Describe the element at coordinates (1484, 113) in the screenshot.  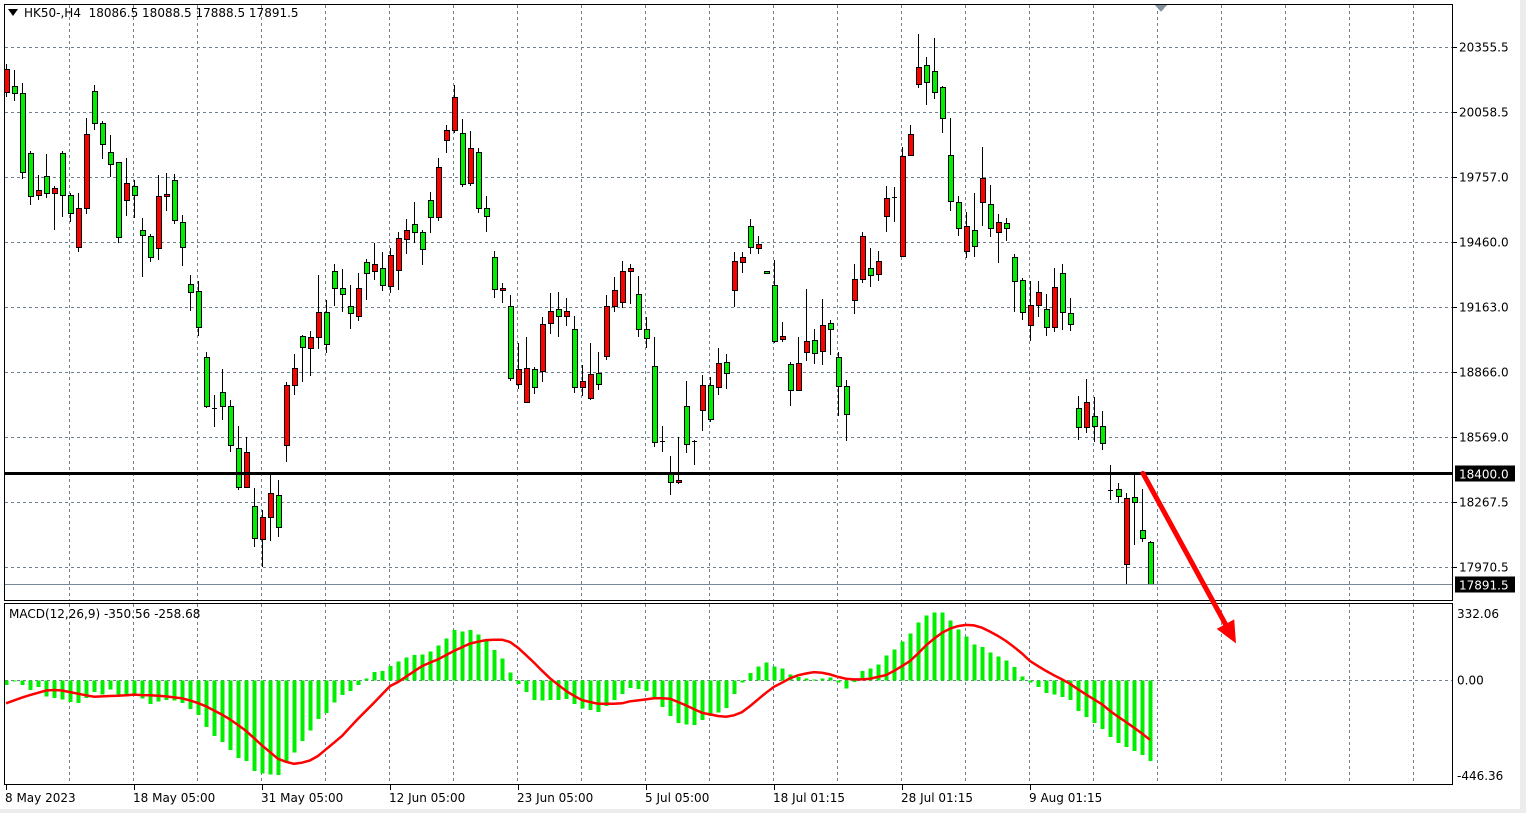
I see `price-tick-label: 20058.5` at that location.